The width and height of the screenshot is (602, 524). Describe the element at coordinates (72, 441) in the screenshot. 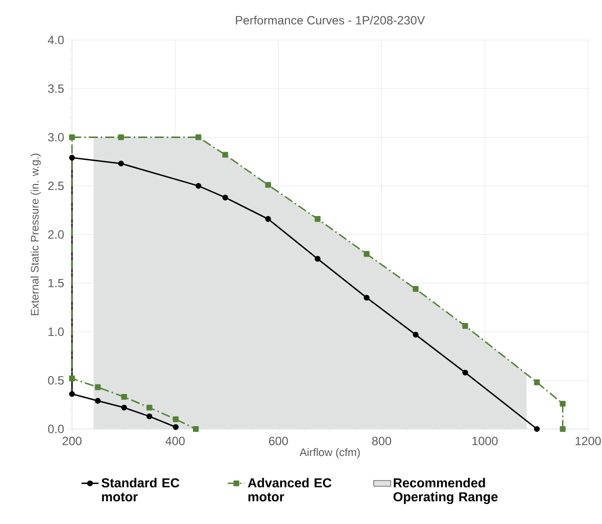

I see `x-tick-label: 200` at that location.